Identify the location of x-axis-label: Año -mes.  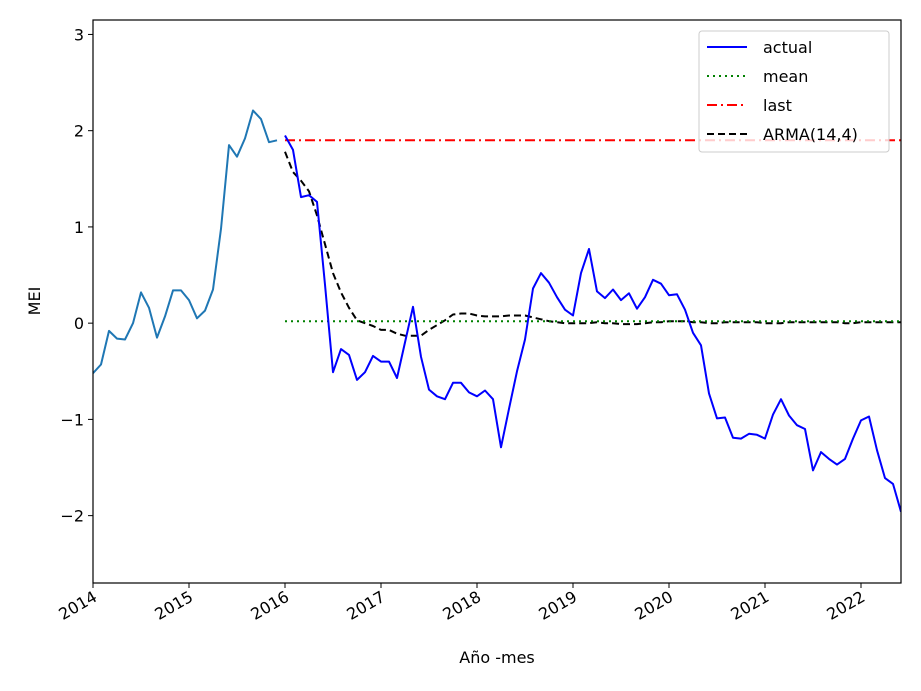
(497, 657).